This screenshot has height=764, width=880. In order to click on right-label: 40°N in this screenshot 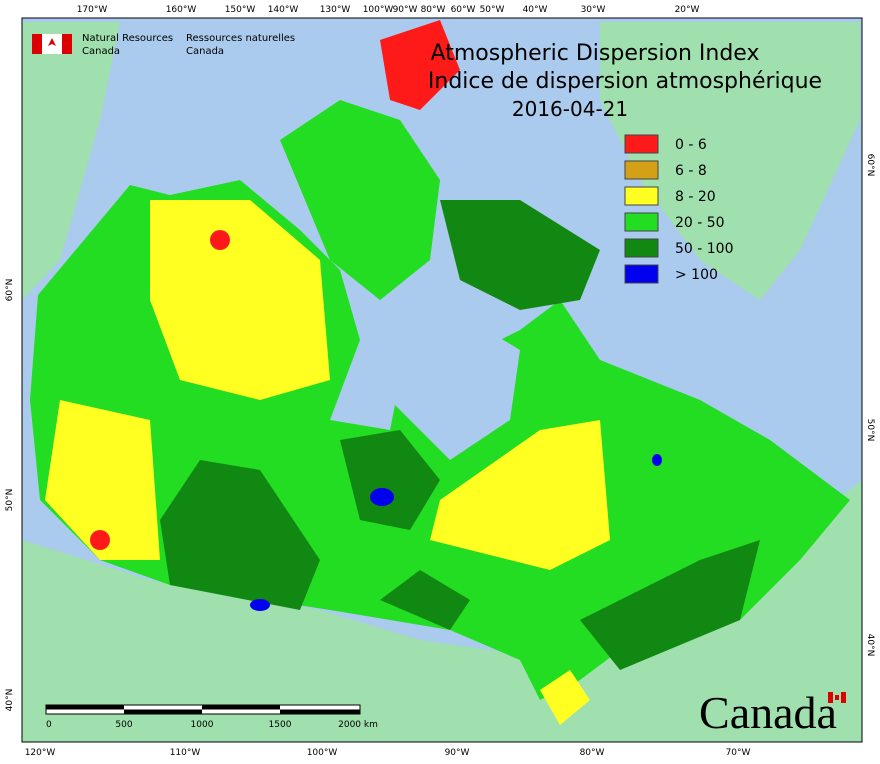, I will do `click(870, 645)`.